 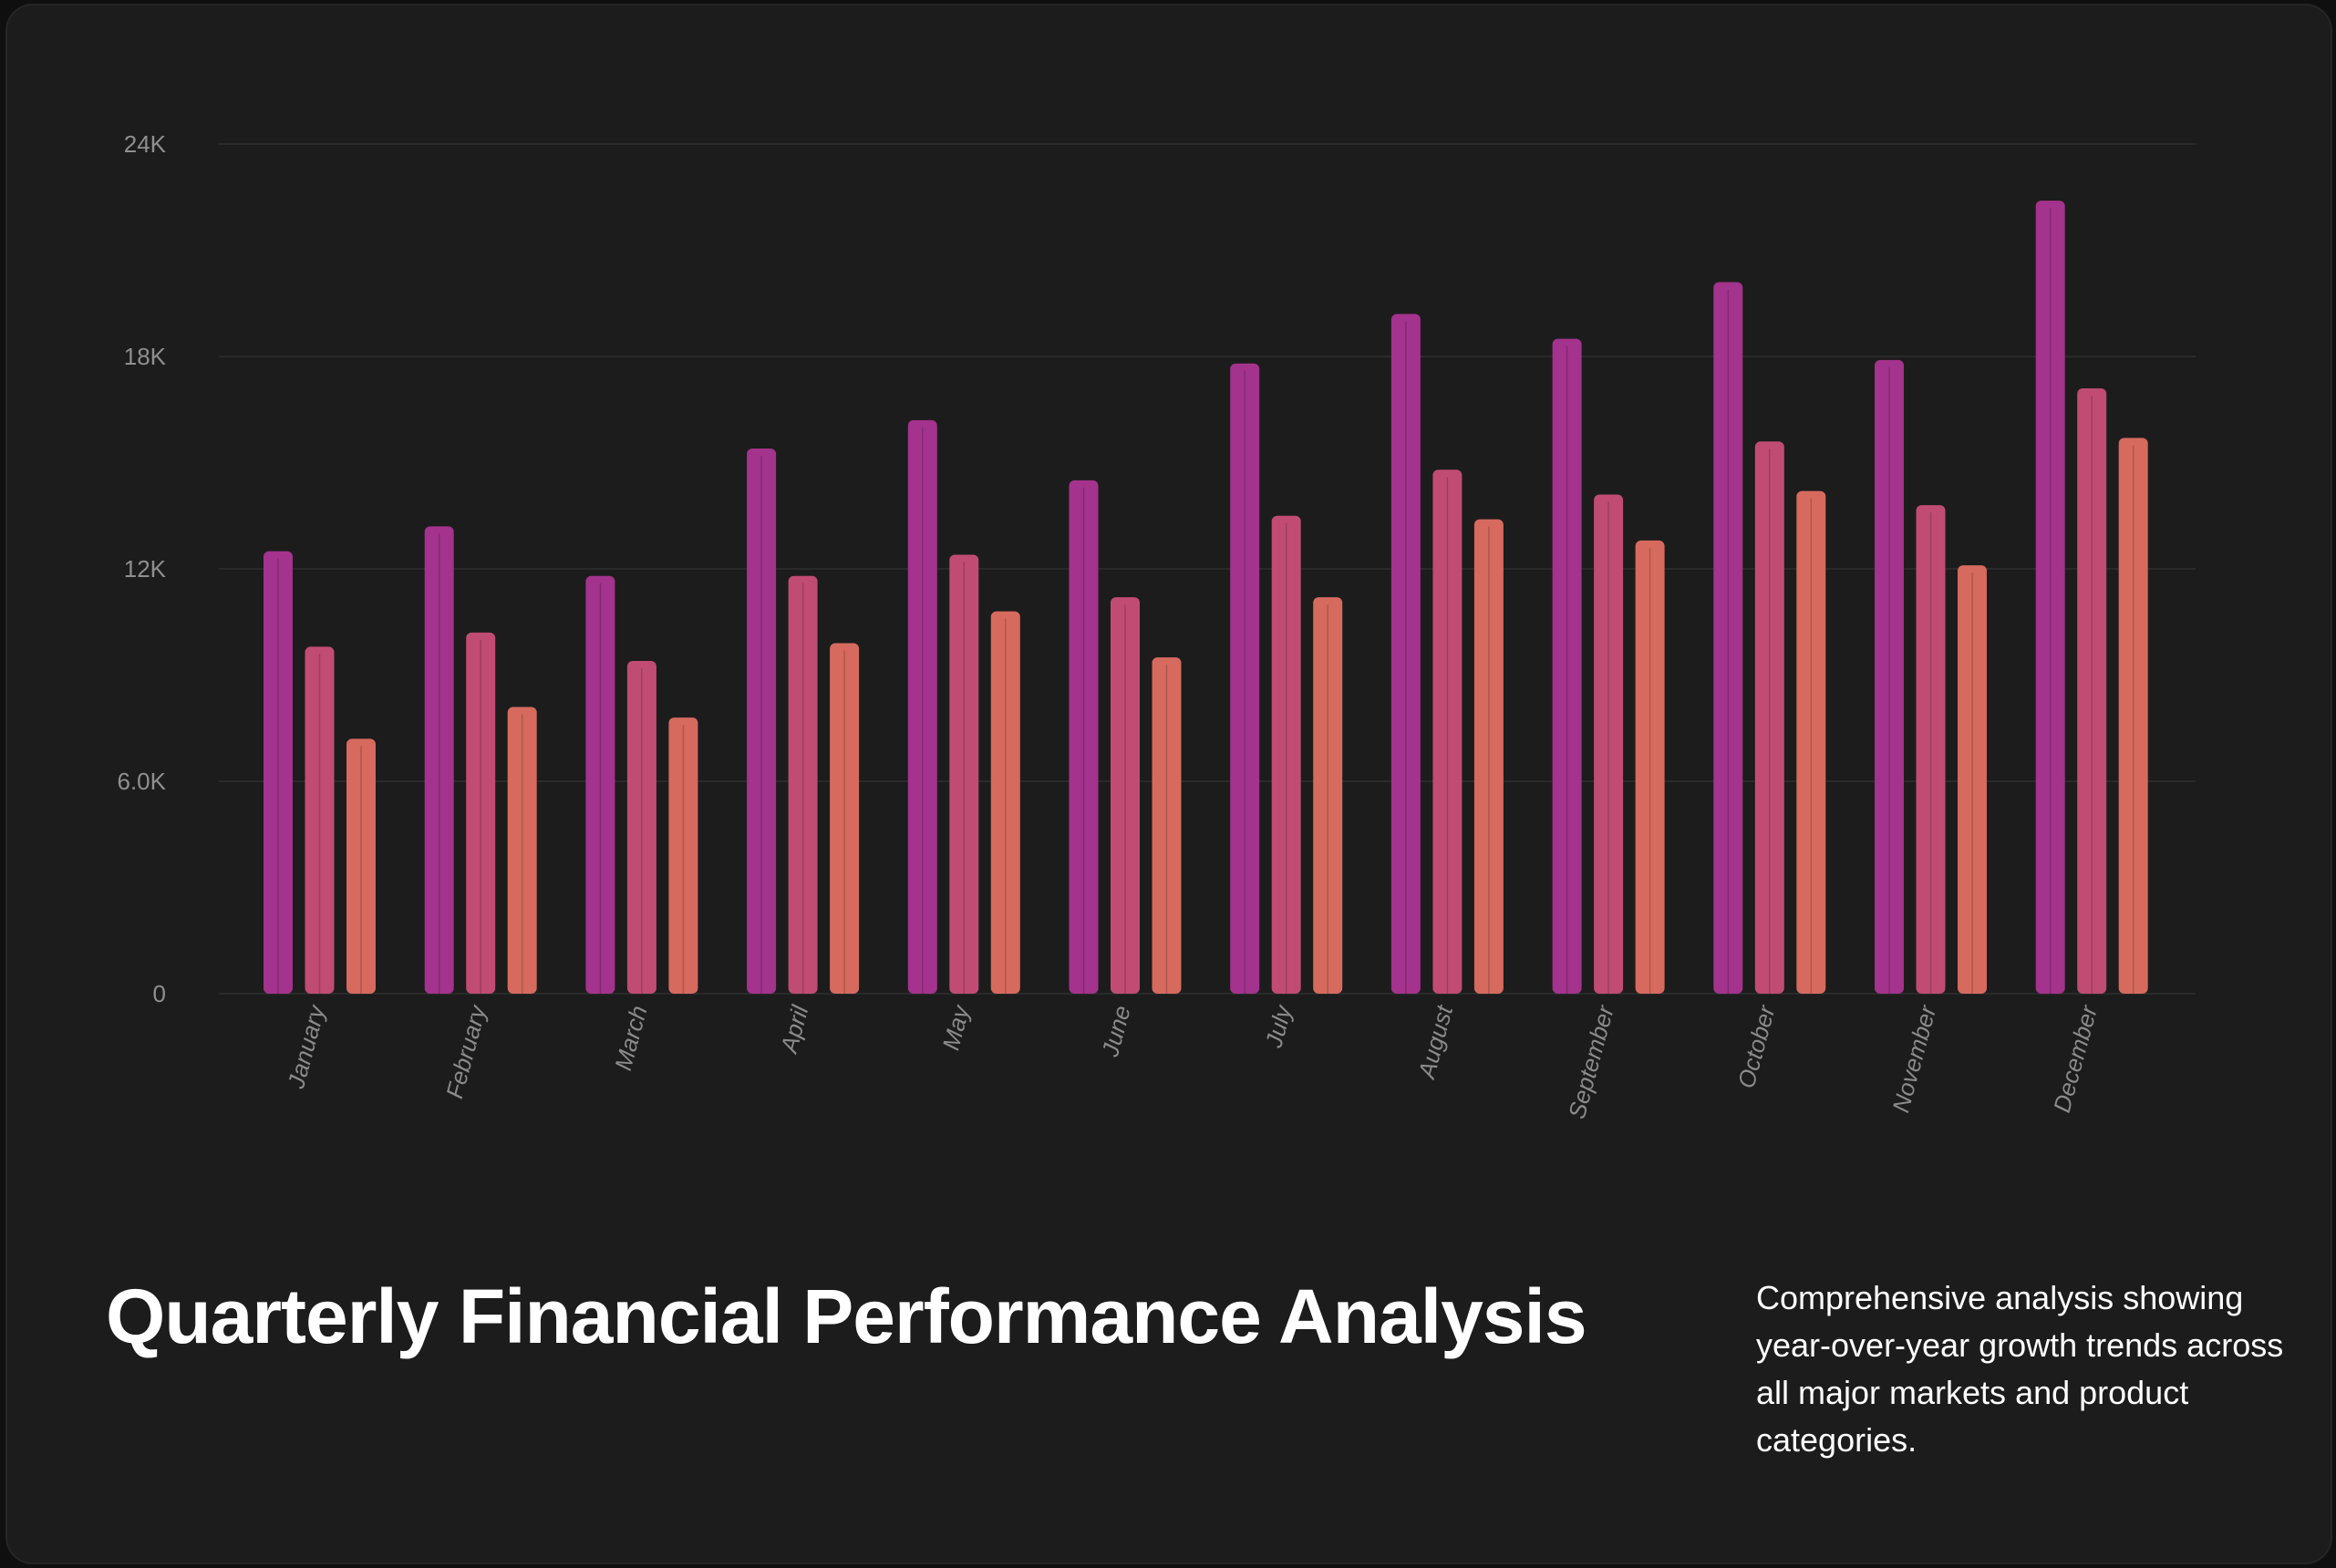 I want to click on bar-1-august, so click(x=1405, y=654).